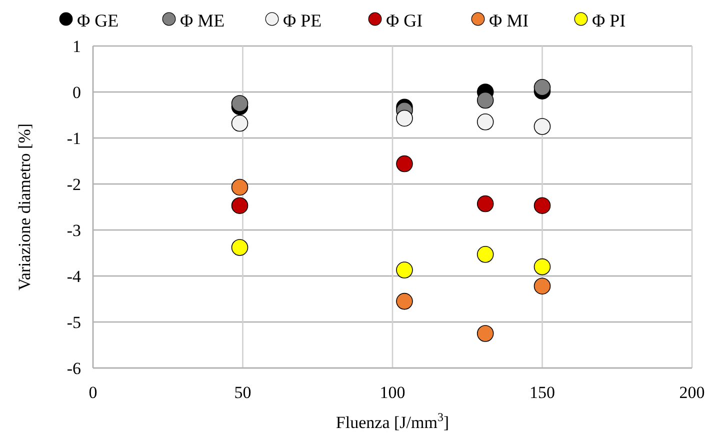 This screenshot has height=434, width=710. Describe the element at coordinates (73, 230) in the screenshot. I see `y-tick-label: -3` at that location.